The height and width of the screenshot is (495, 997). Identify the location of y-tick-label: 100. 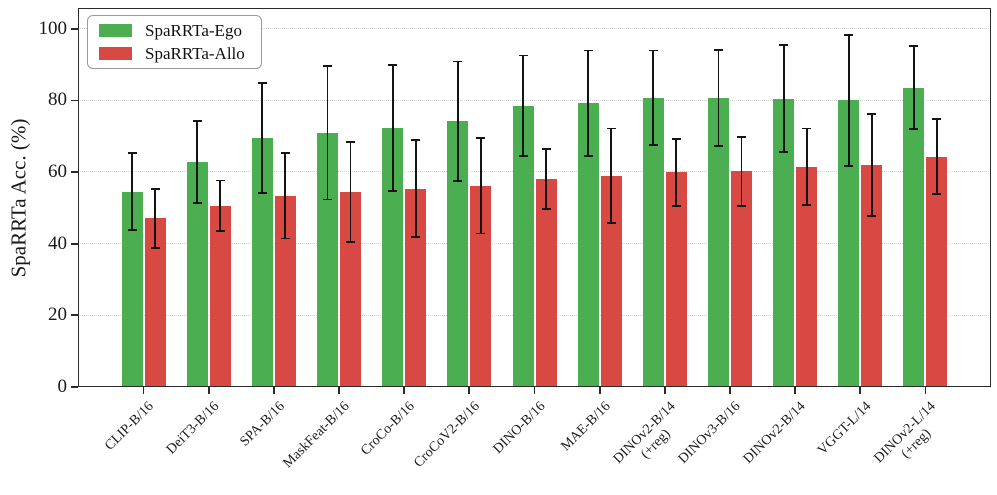
(53, 28).